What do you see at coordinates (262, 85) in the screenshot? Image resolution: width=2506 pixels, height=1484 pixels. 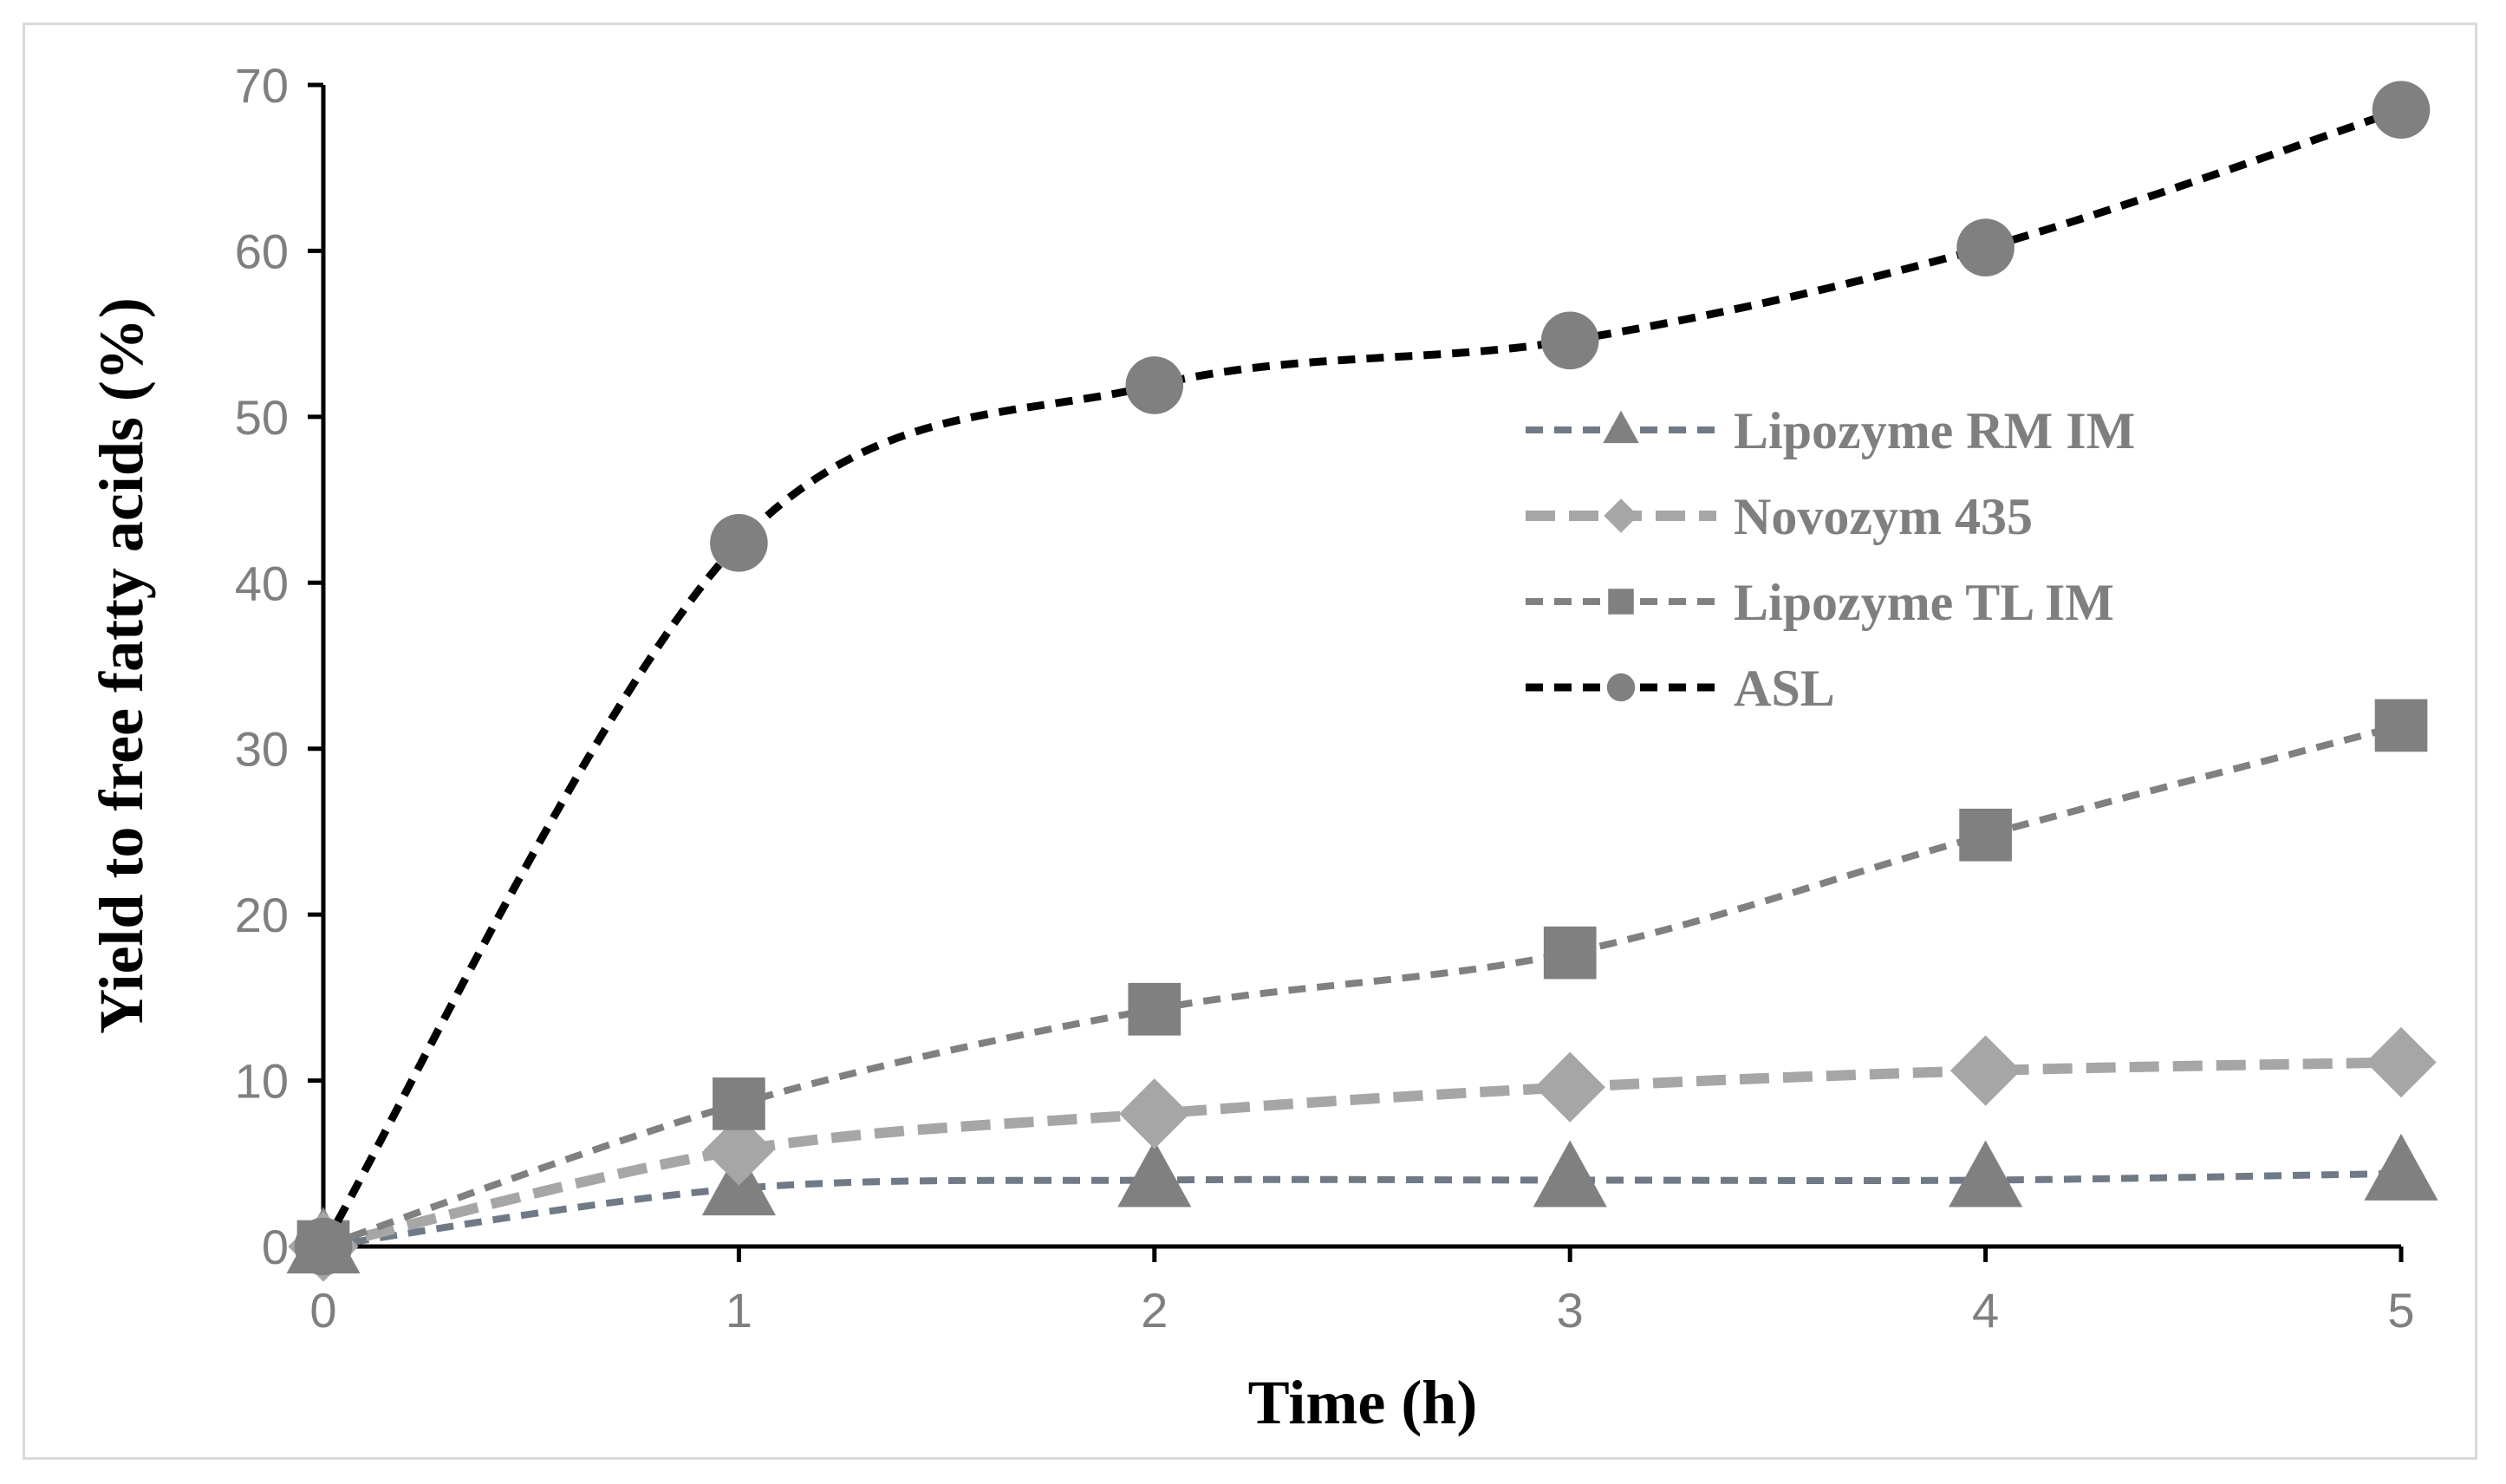 I see `y-tick-label: 70` at bounding box center [262, 85].